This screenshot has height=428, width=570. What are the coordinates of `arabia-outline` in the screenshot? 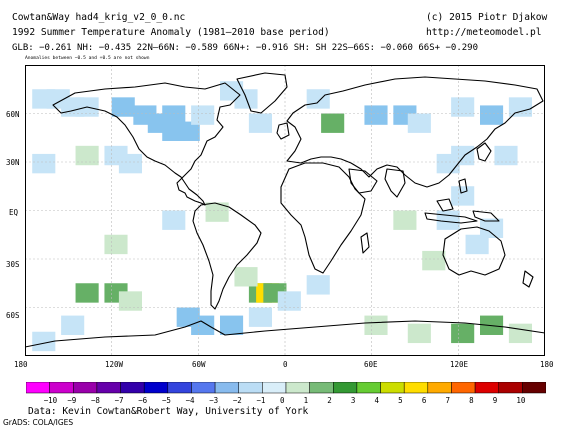 It's located at (363, 181).